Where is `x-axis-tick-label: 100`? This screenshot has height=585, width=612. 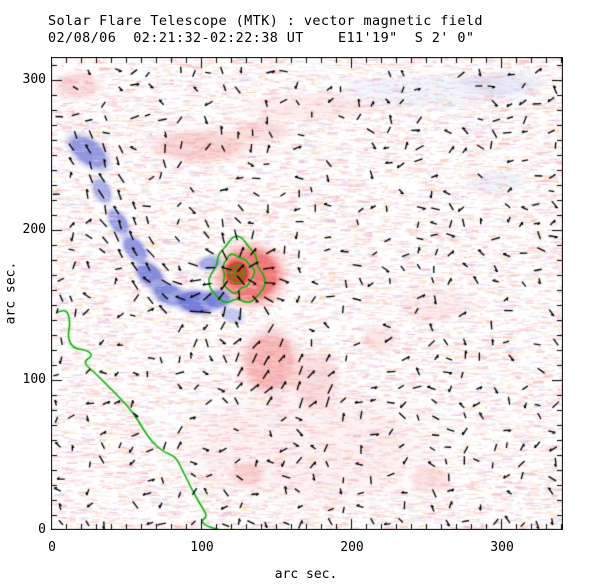
x-axis-tick-label: 100 is located at coordinates (202, 547).